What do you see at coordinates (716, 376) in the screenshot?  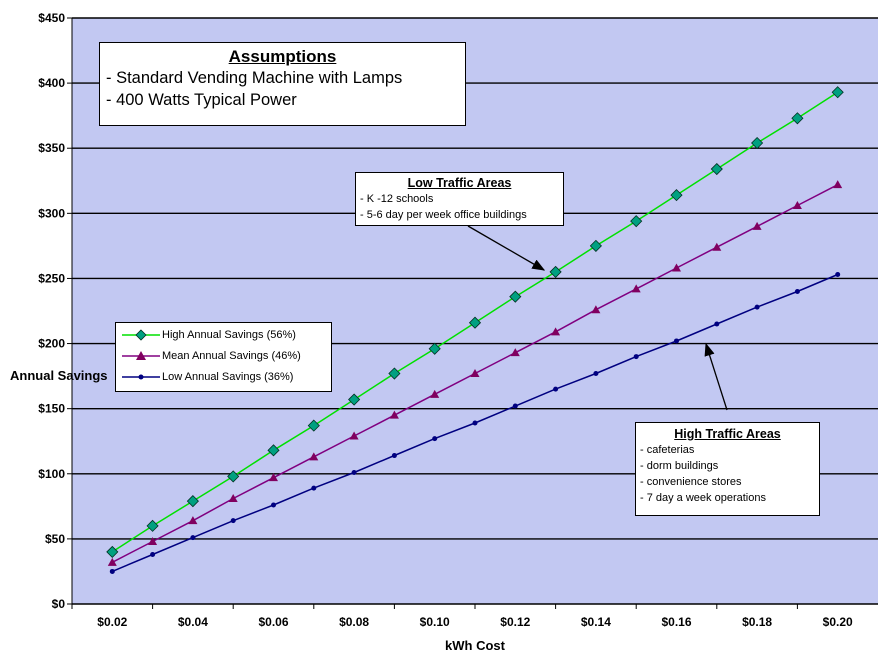 I see `high-traffic-arrow` at bounding box center [716, 376].